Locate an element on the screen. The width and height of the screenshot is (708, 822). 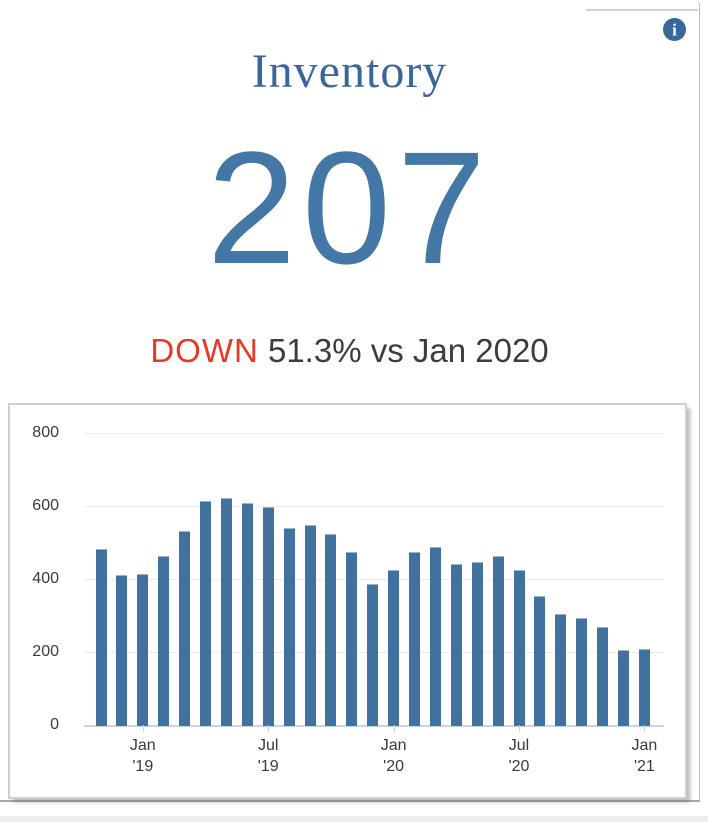
page-title: Inventory is located at coordinates (349, 71).